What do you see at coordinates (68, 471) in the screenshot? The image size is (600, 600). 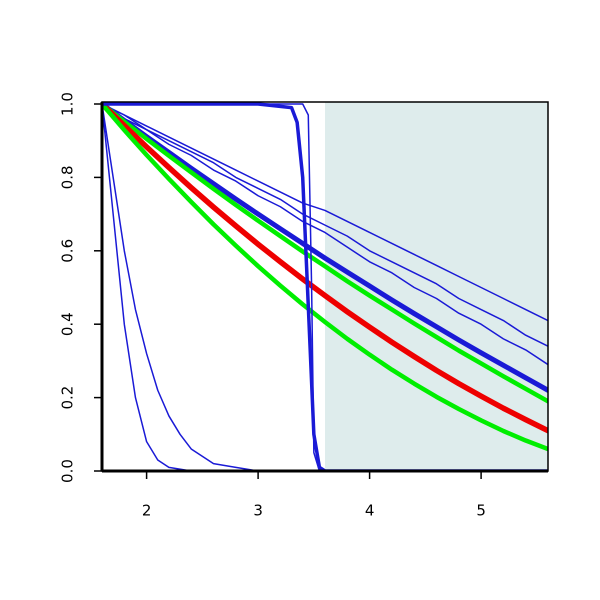 I see `y-tick-label: 0.0` at bounding box center [68, 471].